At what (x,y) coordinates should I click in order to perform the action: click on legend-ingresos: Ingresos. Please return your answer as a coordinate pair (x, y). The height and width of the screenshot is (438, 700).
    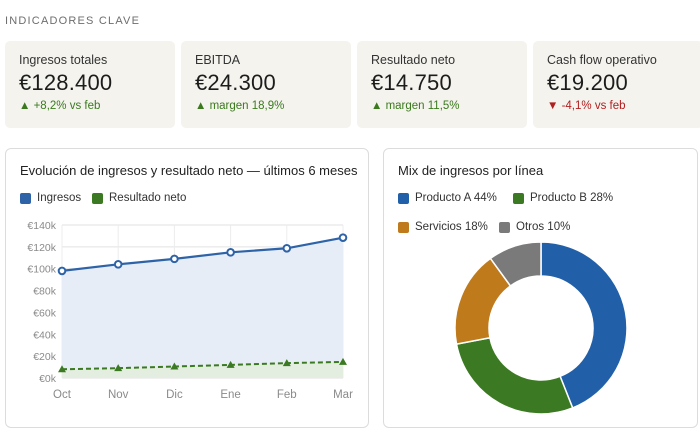
    Looking at the image, I should click on (50, 198).